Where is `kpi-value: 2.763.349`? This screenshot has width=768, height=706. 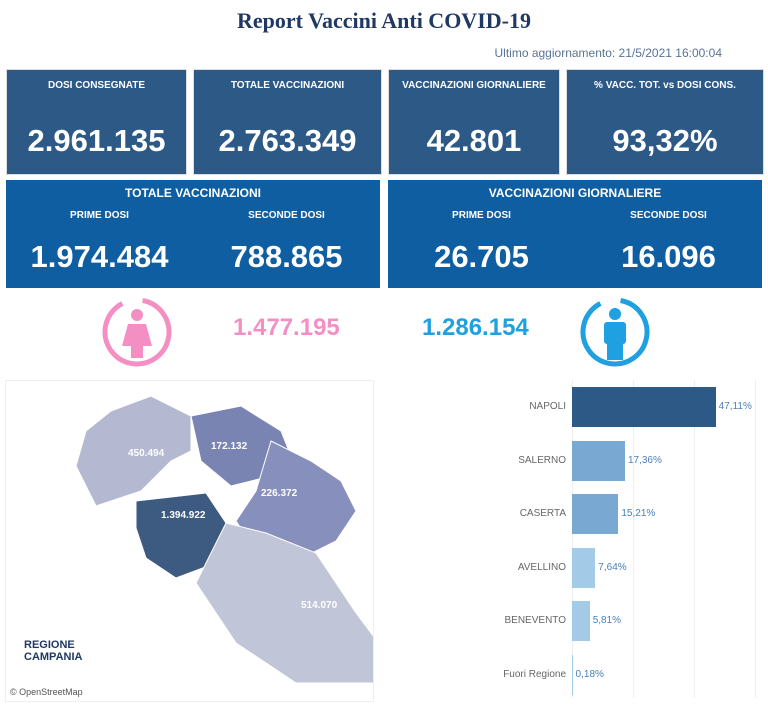
kpi-value: 2.763.349 is located at coordinates (287, 140).